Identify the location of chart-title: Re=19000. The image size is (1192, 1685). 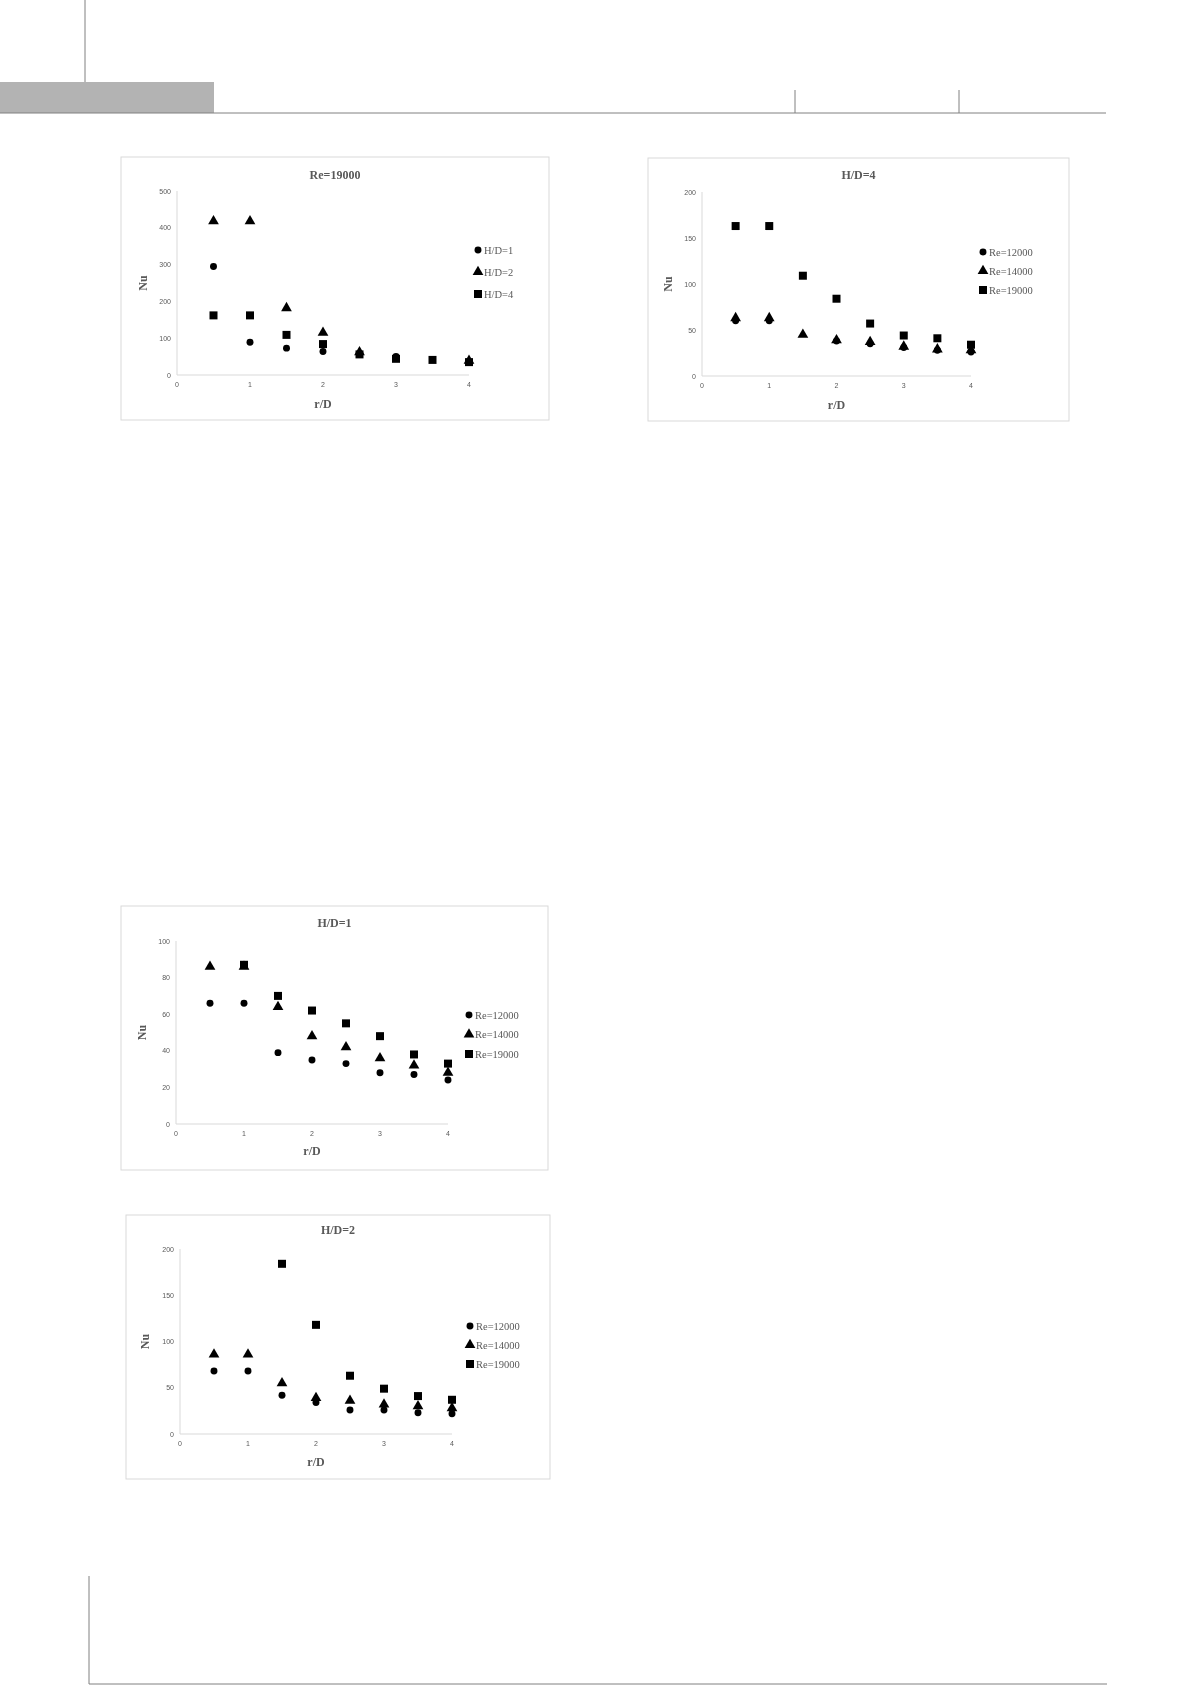
(335, 175).